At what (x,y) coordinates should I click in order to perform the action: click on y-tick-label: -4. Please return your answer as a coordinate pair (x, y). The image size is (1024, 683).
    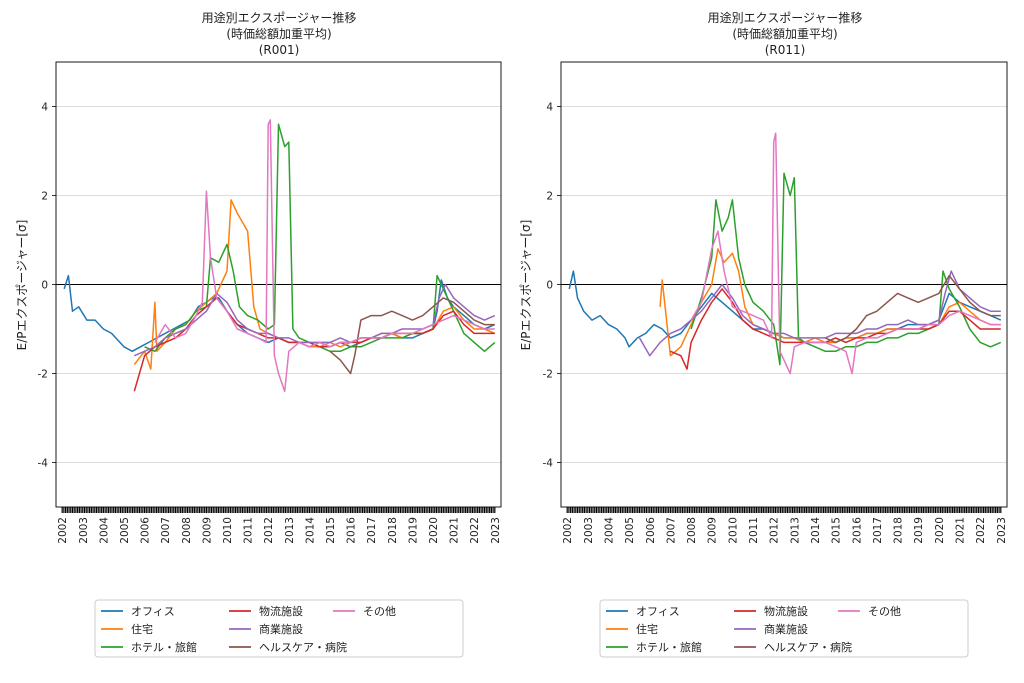
    Looking at the image, I should click on (548, 464).